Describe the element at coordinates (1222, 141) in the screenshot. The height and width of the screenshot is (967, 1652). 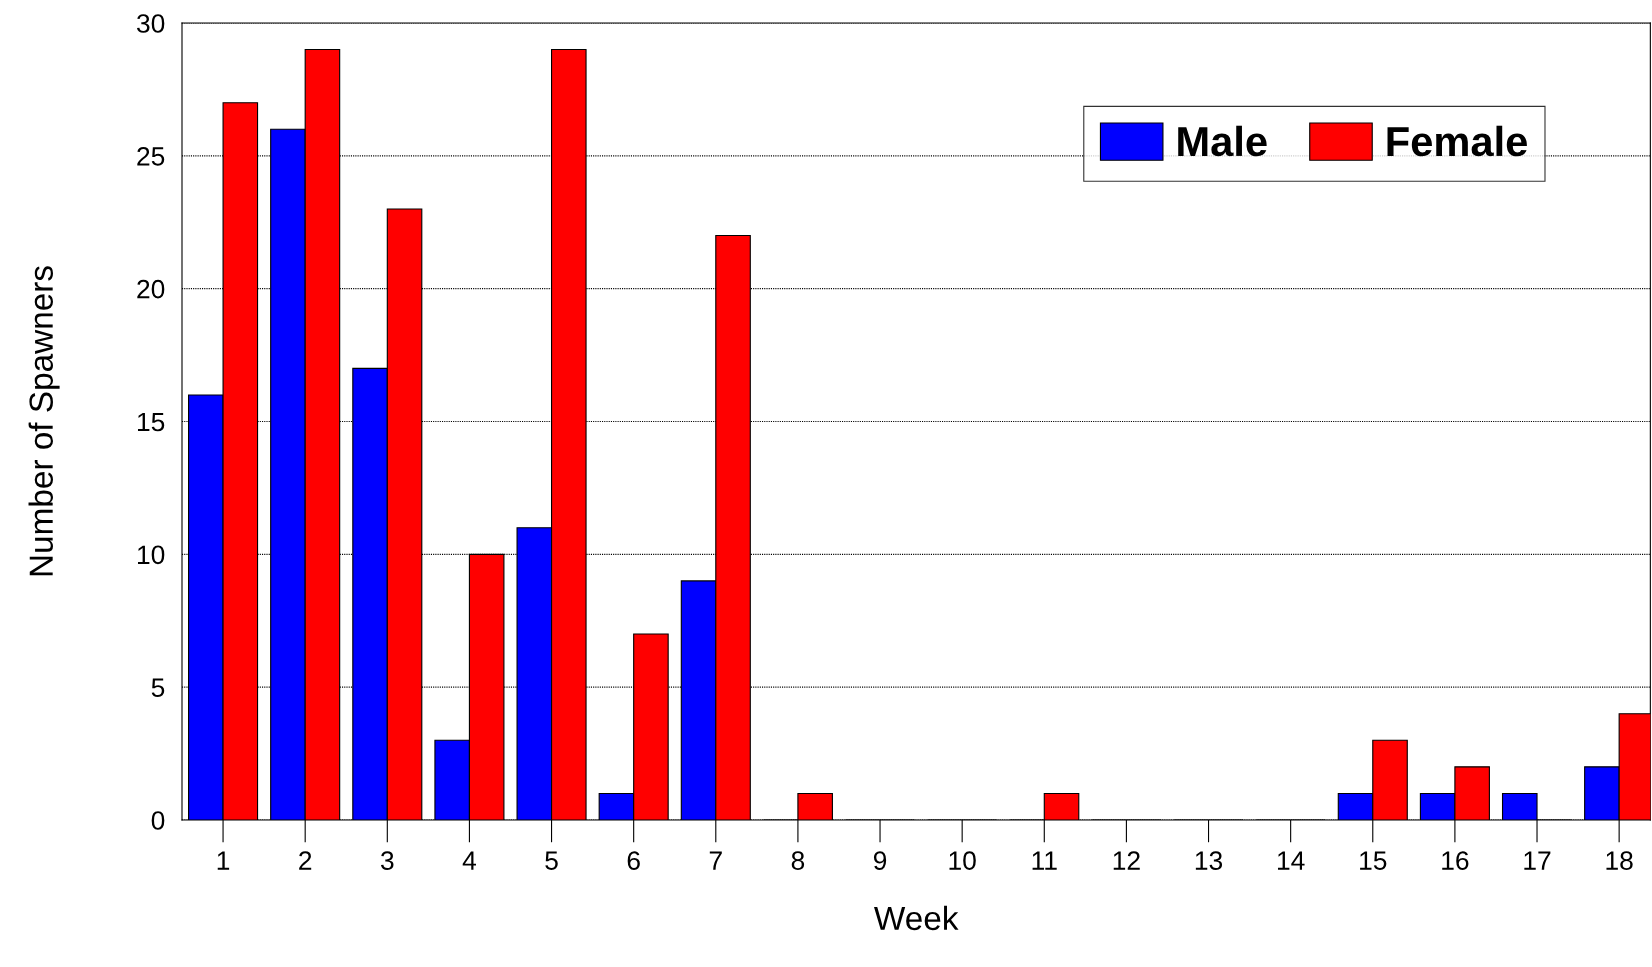
I see `legend-label: Male` at that location.